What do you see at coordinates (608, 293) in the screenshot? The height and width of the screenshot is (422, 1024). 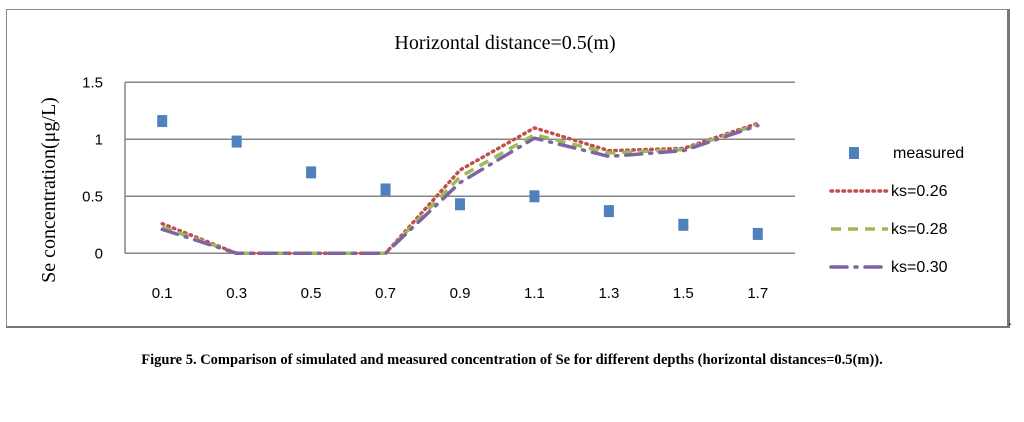 I see `x-tick-label: 1.3` at bounding box center [608, 293].